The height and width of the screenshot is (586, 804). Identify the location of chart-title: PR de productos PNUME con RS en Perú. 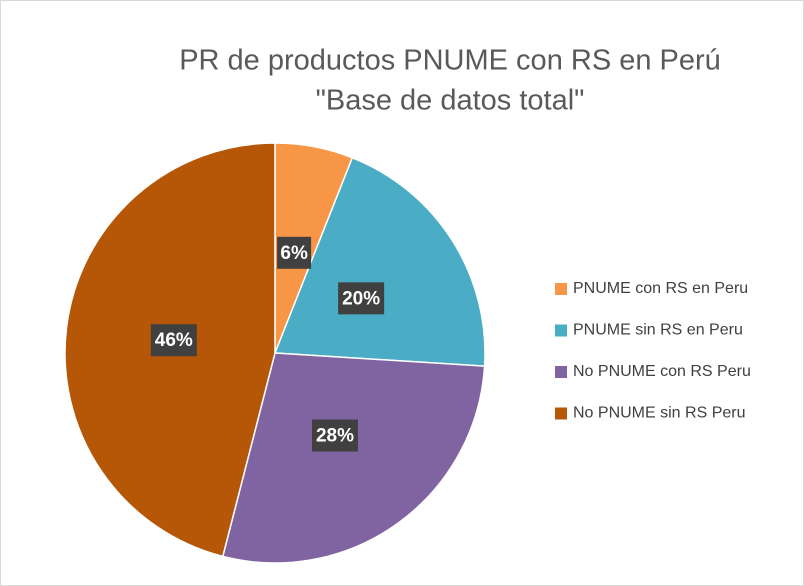
(450, 61).